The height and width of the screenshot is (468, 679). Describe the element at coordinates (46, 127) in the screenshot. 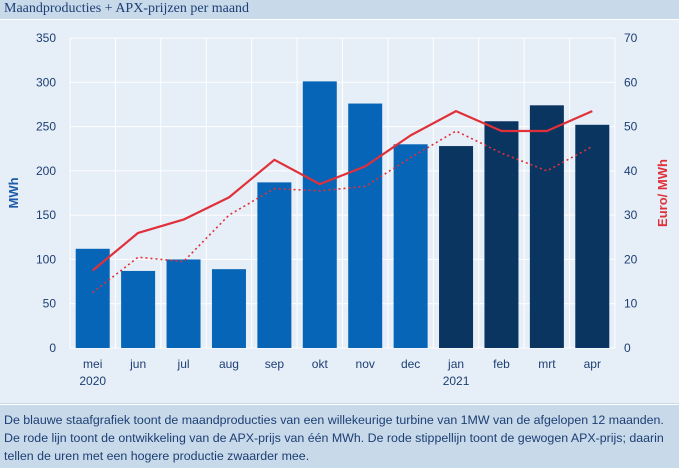

I see `y-tick-label-left: 250` at that location.